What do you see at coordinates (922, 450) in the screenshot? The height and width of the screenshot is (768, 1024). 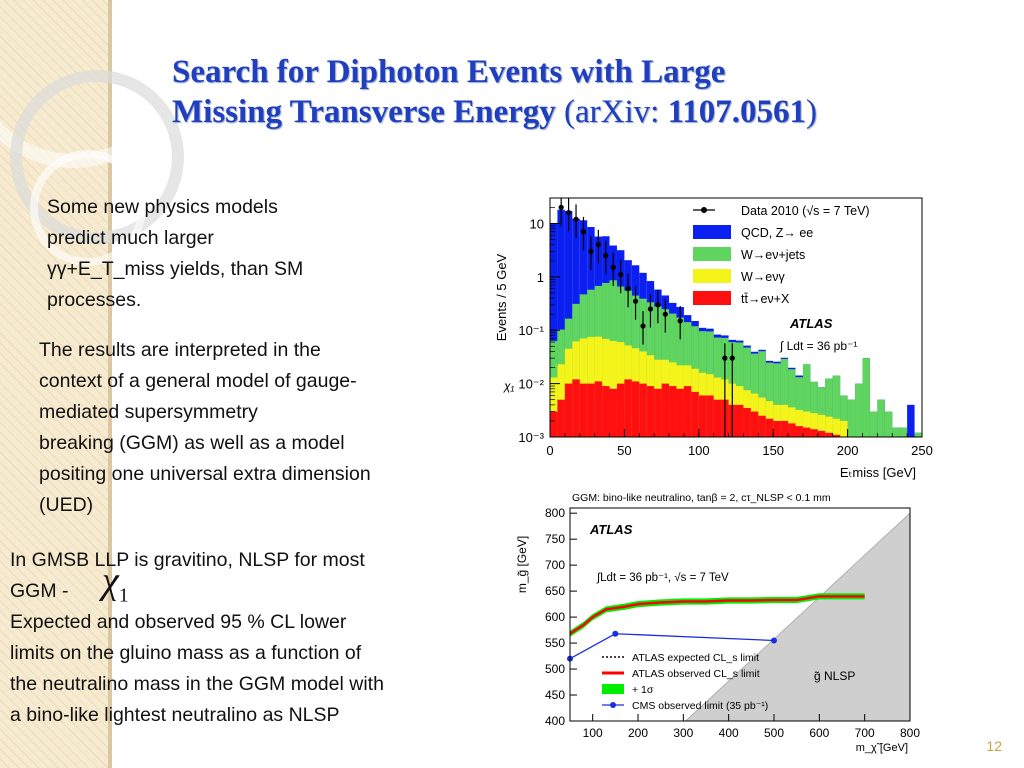 I see `x-tick-label: 250` at bounding box center [922, 450].